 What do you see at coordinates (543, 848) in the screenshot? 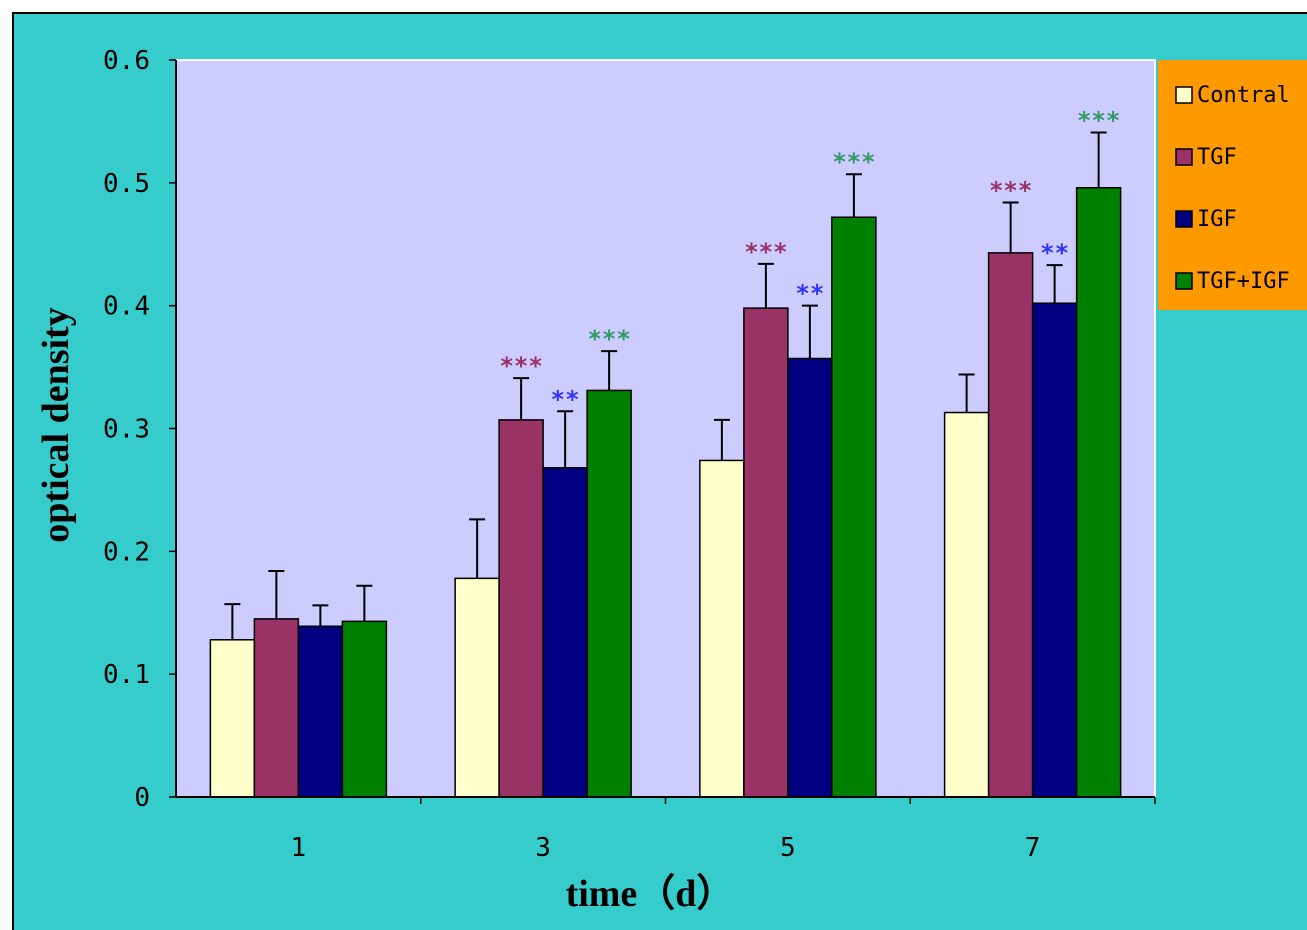
I see `x-tick-label: 3` at bounding box center [543, 848].